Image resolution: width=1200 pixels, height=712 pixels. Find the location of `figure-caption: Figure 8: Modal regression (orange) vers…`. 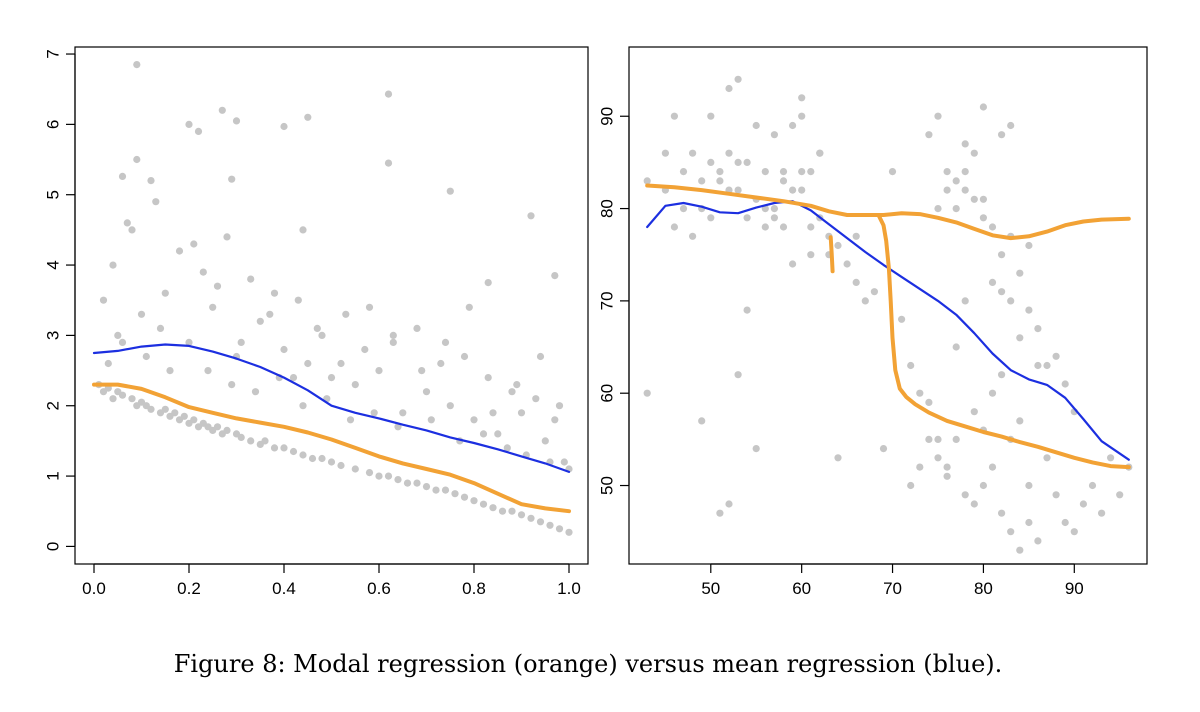

figure-caption: Figure 8: Modal regression (orange) vers… is located at coordinates (588, 664).